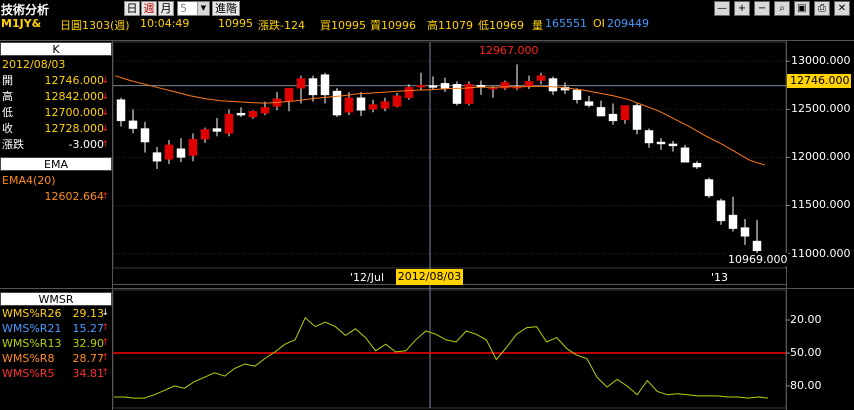 This screenshot has height=410, width=854. Describe the element at coordinates (32, 343) in the screenshot. I see `wms-row-label: WMS%R13` at that location.